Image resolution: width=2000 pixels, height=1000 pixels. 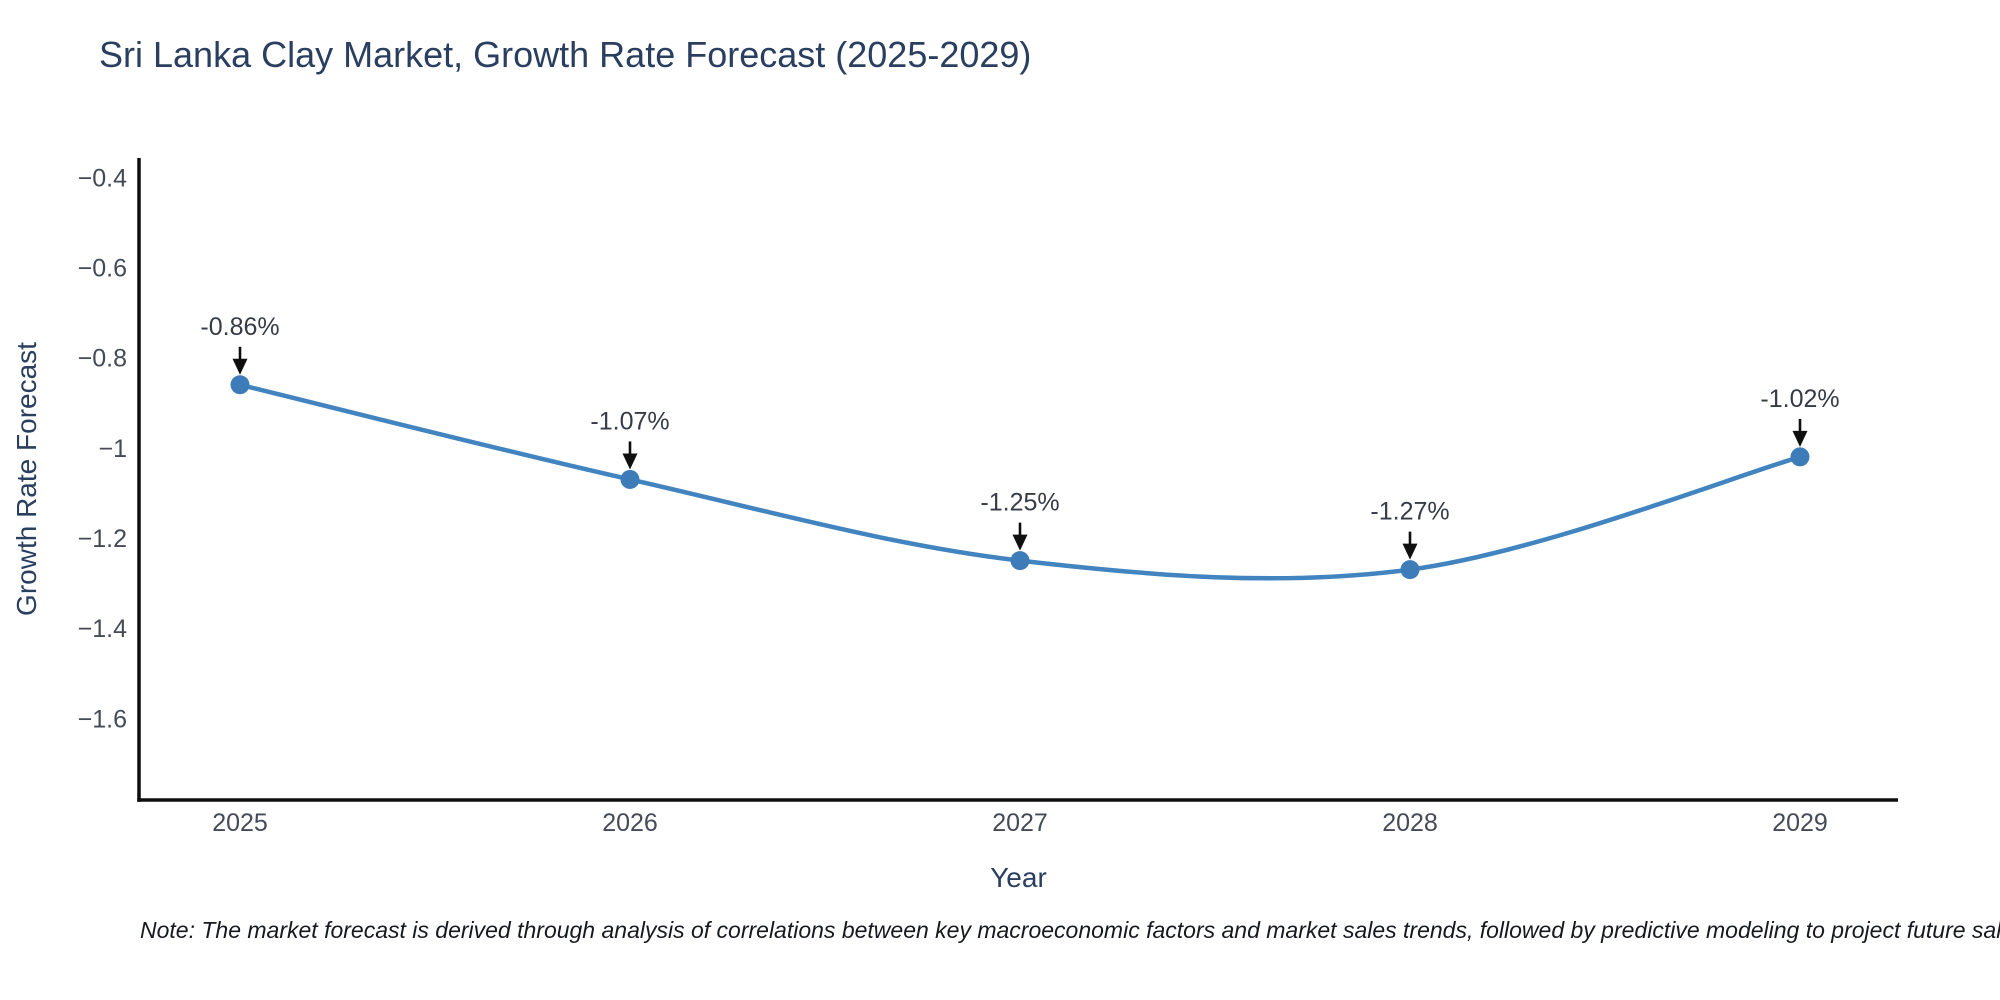 What do you see at coordinates (630, 823) in the screenshot?
I see `x-tick-label: 2026` at bounding box center [630, 823].